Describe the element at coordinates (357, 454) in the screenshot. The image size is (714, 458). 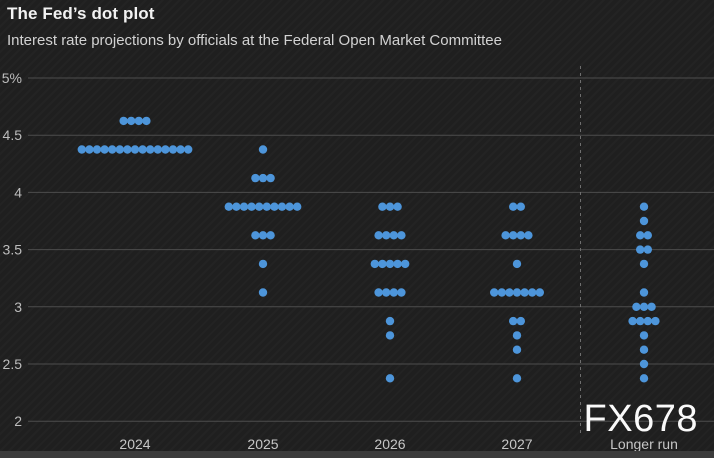
I see `footer-bar` at that location.